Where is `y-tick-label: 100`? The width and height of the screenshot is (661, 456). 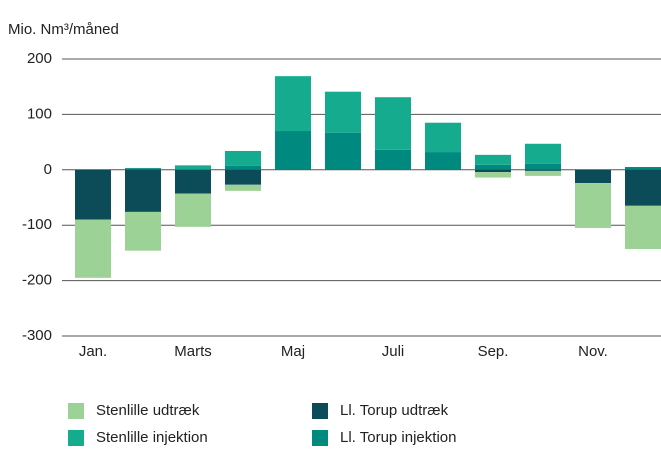 y-tick-label: 100 is located at coordinates (39, 113).